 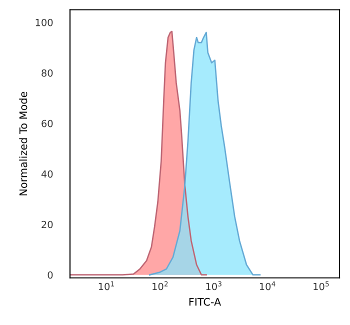 What do you see at coordinates (47, 174) in the screenshot?
I see `y-tick-label: 40` at bounding box center [47, 174].